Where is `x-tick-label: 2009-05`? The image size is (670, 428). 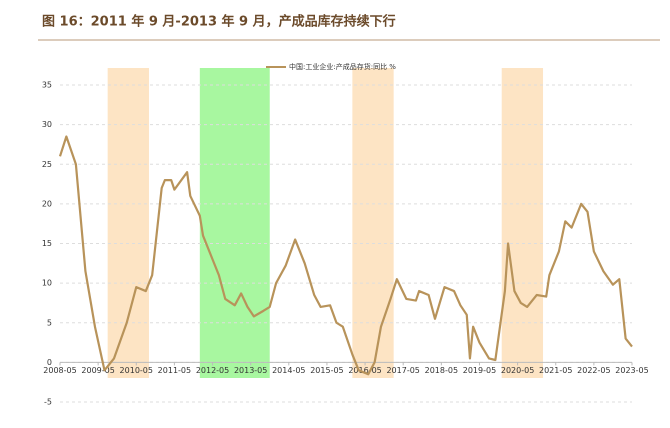
x-tick-label: 2009-05 is located at coordinates (97, 370).